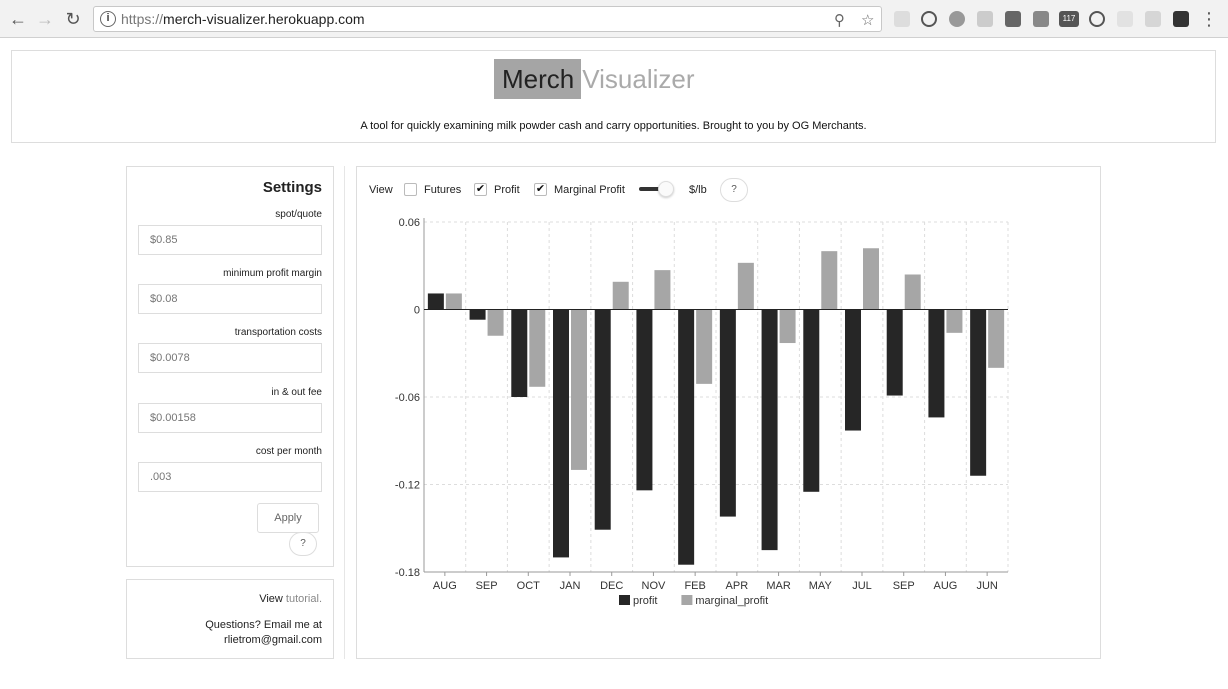 Image resolution: width=1228 pixels, height=689 pixels. What do you see at coordinates (654, 586) in the screenshot?
I see `x-tick-label: NOV` at bounding box center [654, 586].